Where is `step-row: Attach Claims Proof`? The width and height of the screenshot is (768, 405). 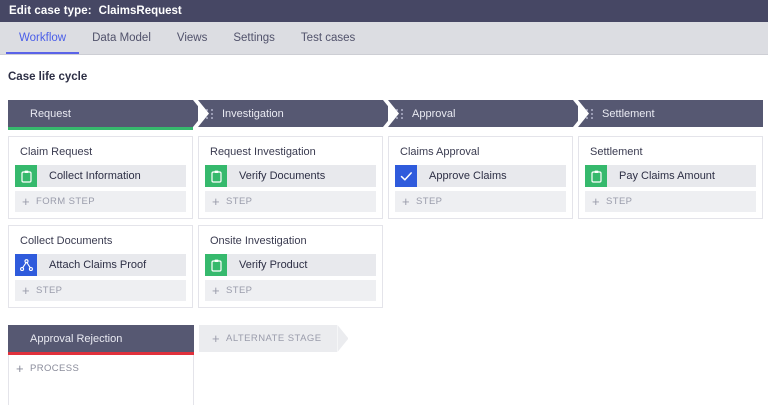
step-row: Attach Claims Proof is located at coordinates (100, 265).